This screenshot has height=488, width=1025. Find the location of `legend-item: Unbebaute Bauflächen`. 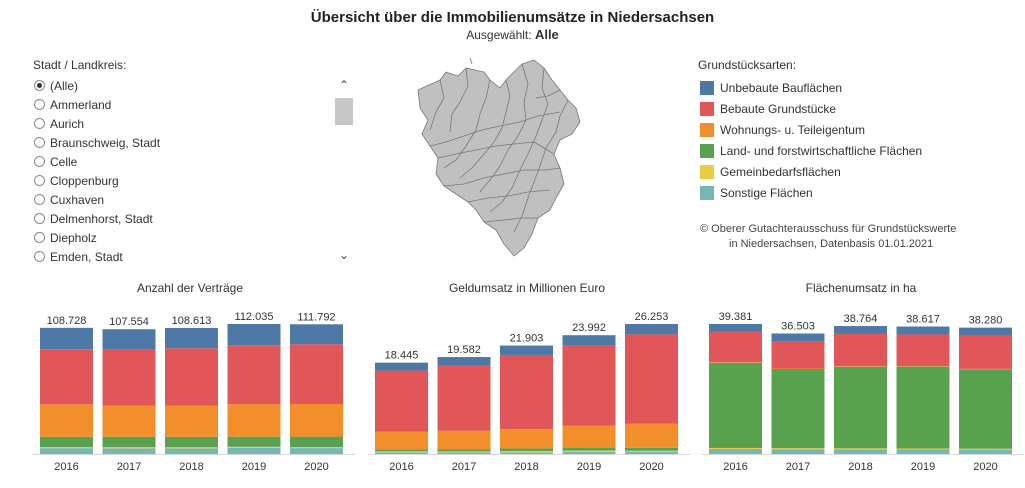

legend-item: Unbebaute Bauflächen is located at coordinates (811, 87).